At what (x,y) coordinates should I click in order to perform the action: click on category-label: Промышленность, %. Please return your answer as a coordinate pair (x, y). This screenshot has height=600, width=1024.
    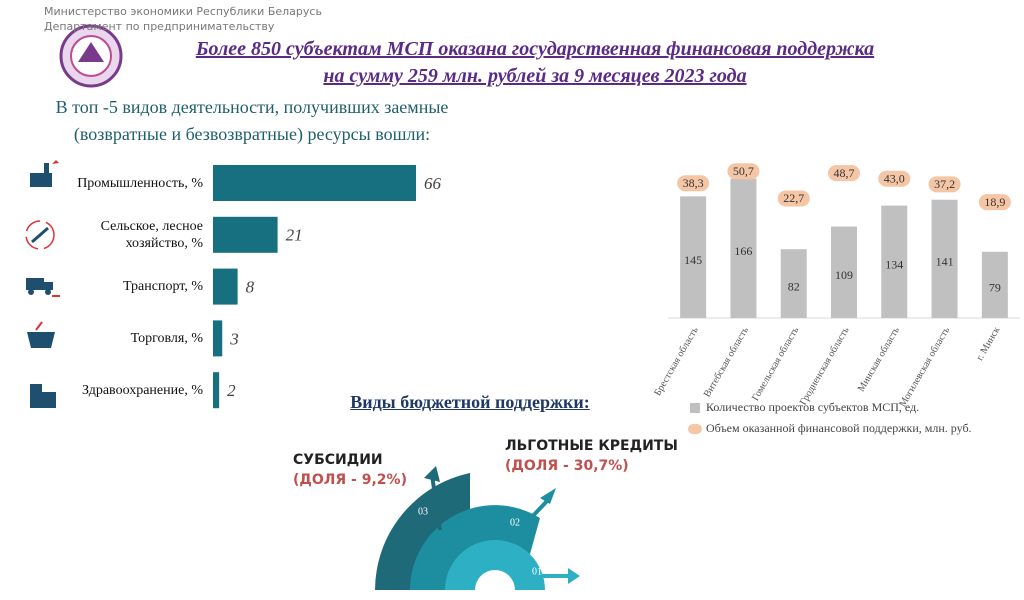
    Looking at the image, I should click on (140, 183).